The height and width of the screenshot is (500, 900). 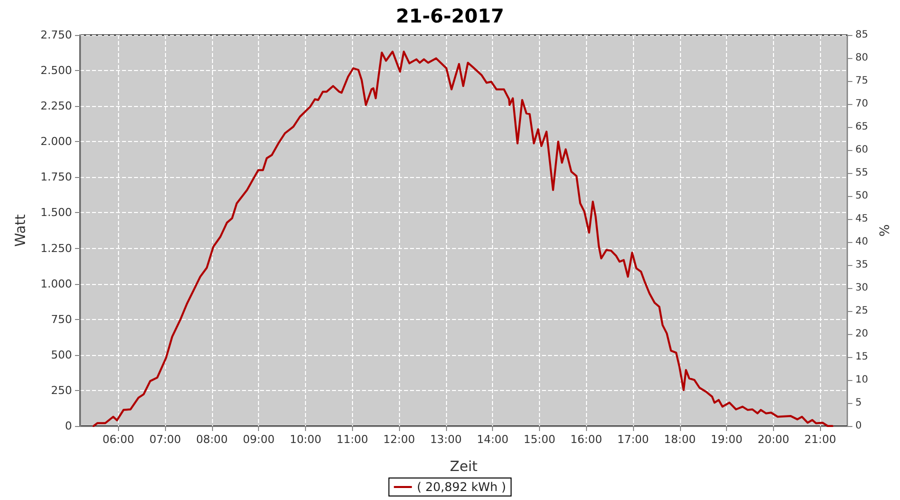 I want to click on x-tick-label: 12:00, so click(x=399, y=439).